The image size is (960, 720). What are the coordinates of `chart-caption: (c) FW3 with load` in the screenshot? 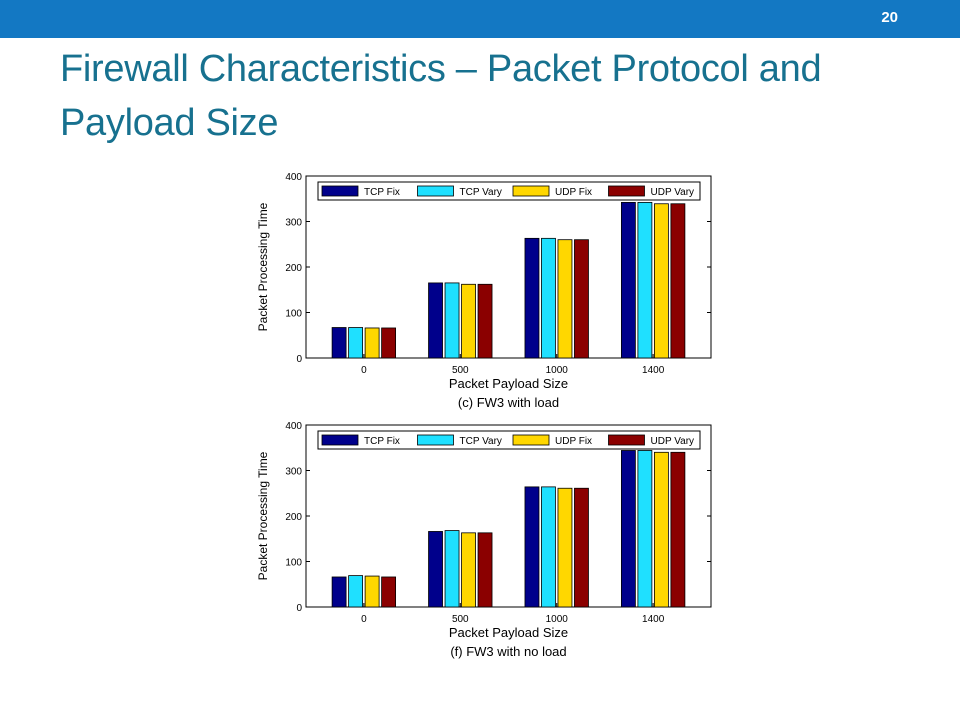 It's located at (508, 402).